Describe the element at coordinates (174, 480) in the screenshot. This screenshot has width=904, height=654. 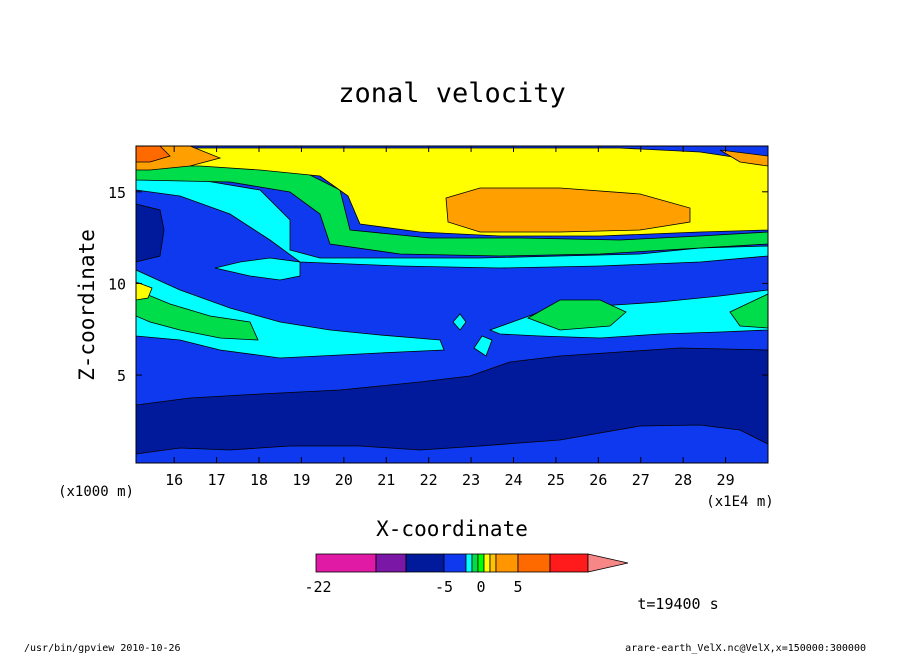
I see `x-tick-label: 16` at that location.